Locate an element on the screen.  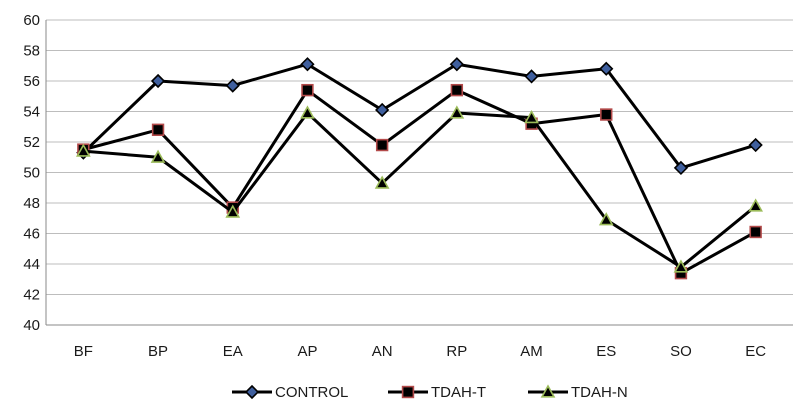
data-point-tdah-n-ec is located at coordinates (756, 205).